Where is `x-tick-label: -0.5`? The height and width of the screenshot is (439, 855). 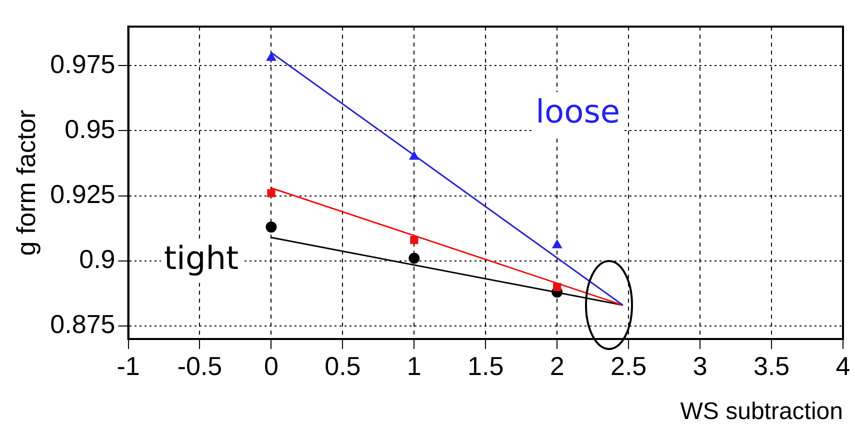 x-tick-label: -0.5 is located at coordinates (199, 365).